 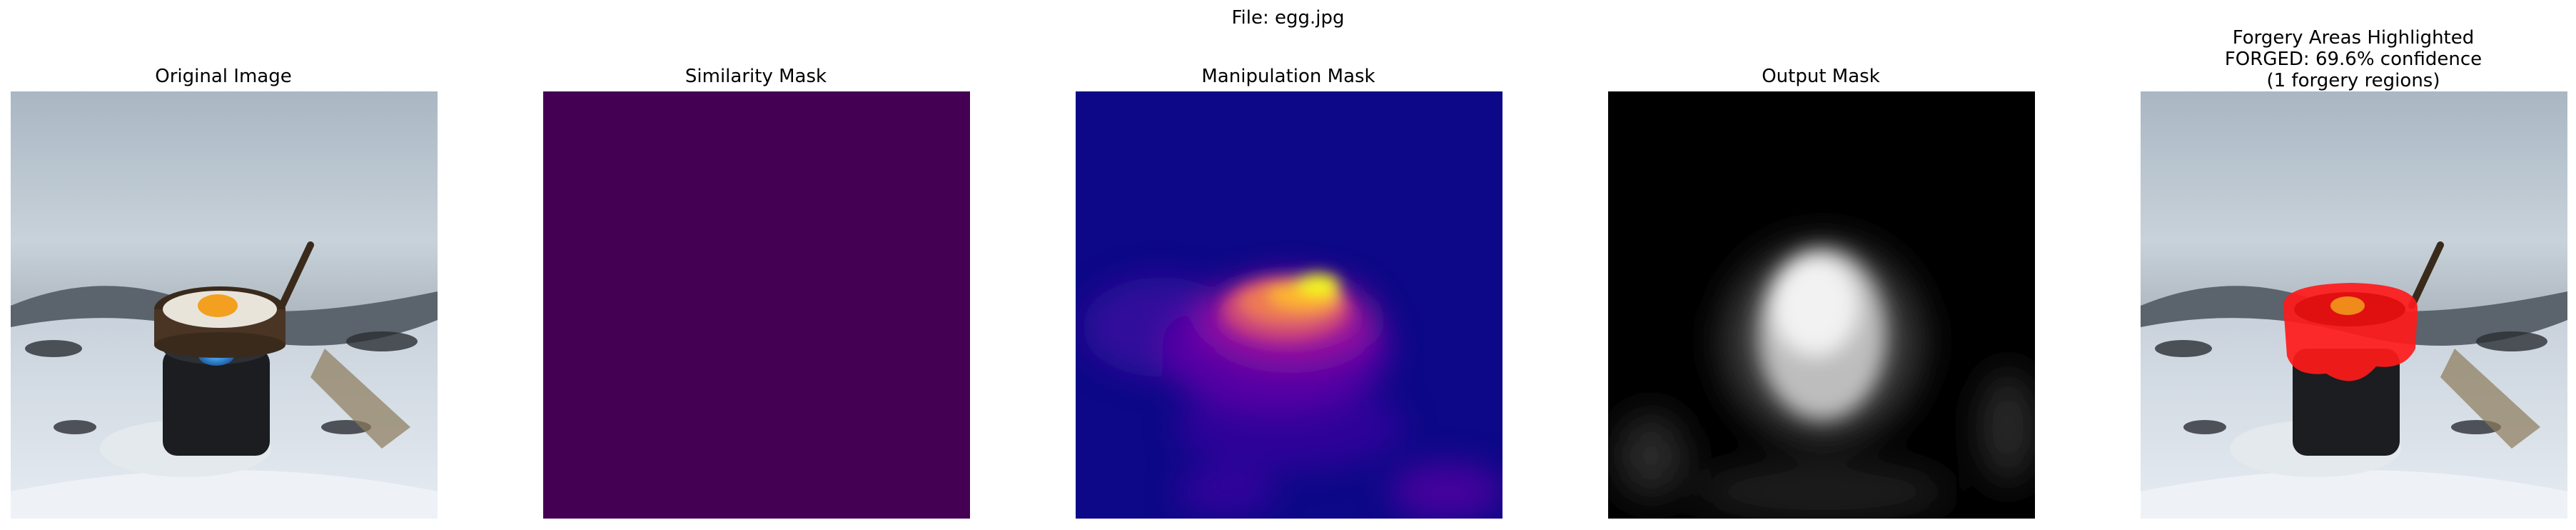 I want to click on panel-title-manipulation: Manipulation Mask, so click(x=1288, y=76).